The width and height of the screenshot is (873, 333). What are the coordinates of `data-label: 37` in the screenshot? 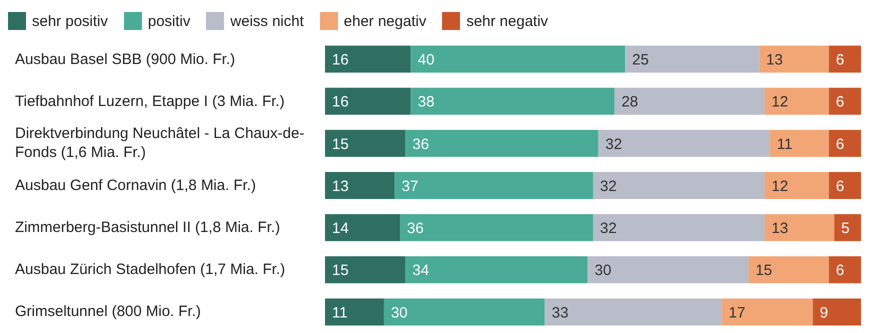 It's located at (410, 186).